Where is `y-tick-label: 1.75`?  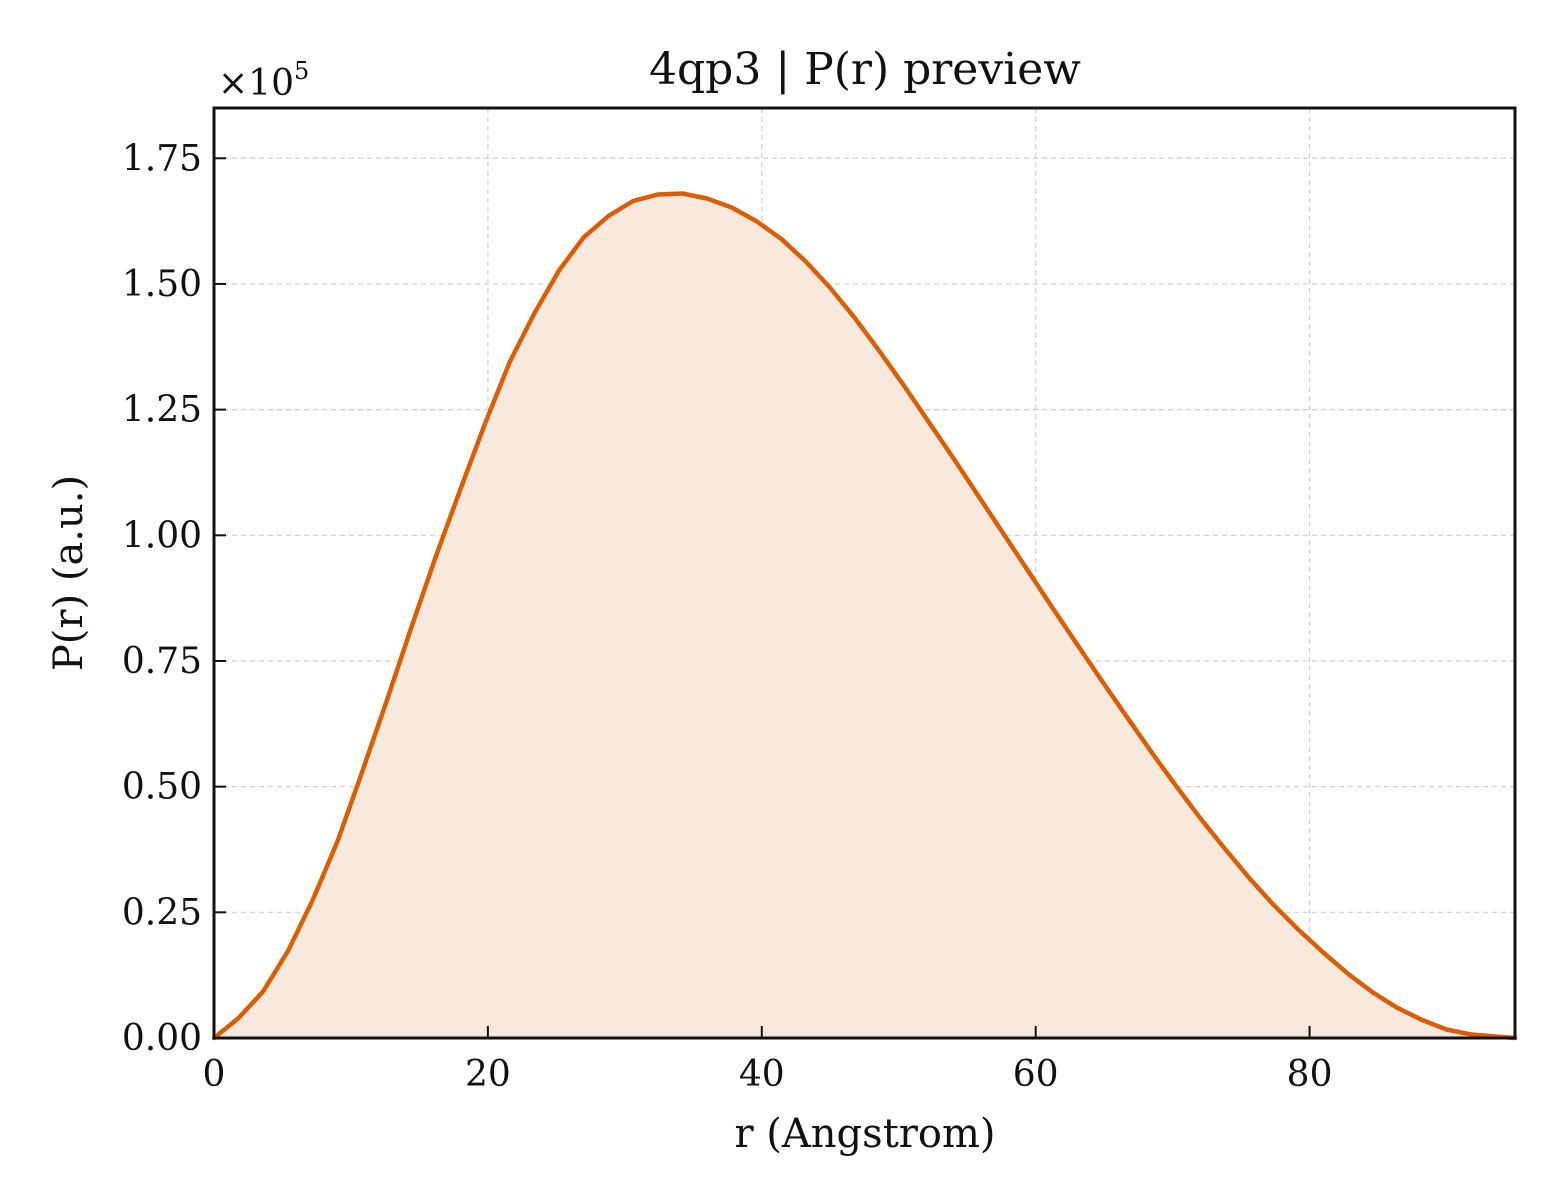 y-tick-label: 1.75 is located at coordinates (162, 158).